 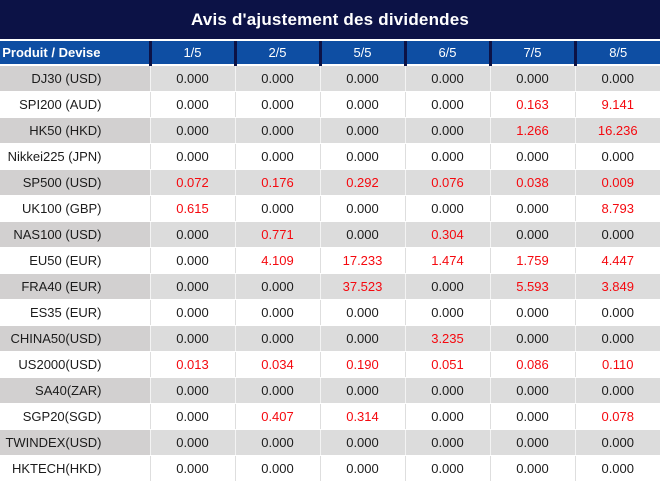 What do you see at coordinates (191, 53) in the screenshot?
I see `column-header-date: 1/5` at bounding box center [191, 53].